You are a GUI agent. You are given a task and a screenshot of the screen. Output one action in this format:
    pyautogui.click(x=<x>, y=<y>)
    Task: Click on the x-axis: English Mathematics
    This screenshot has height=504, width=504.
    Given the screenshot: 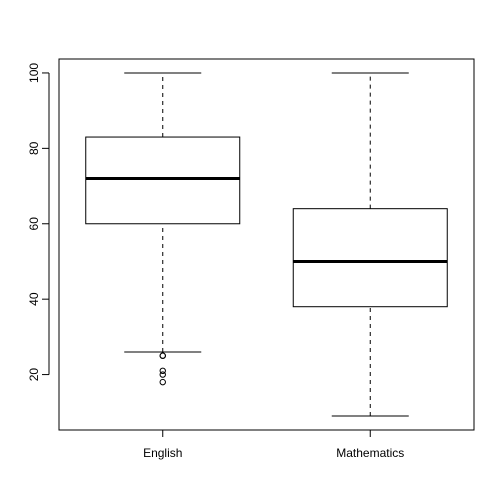 What is the action you would take?
    pyautogui.click(x=273, y=444)
    